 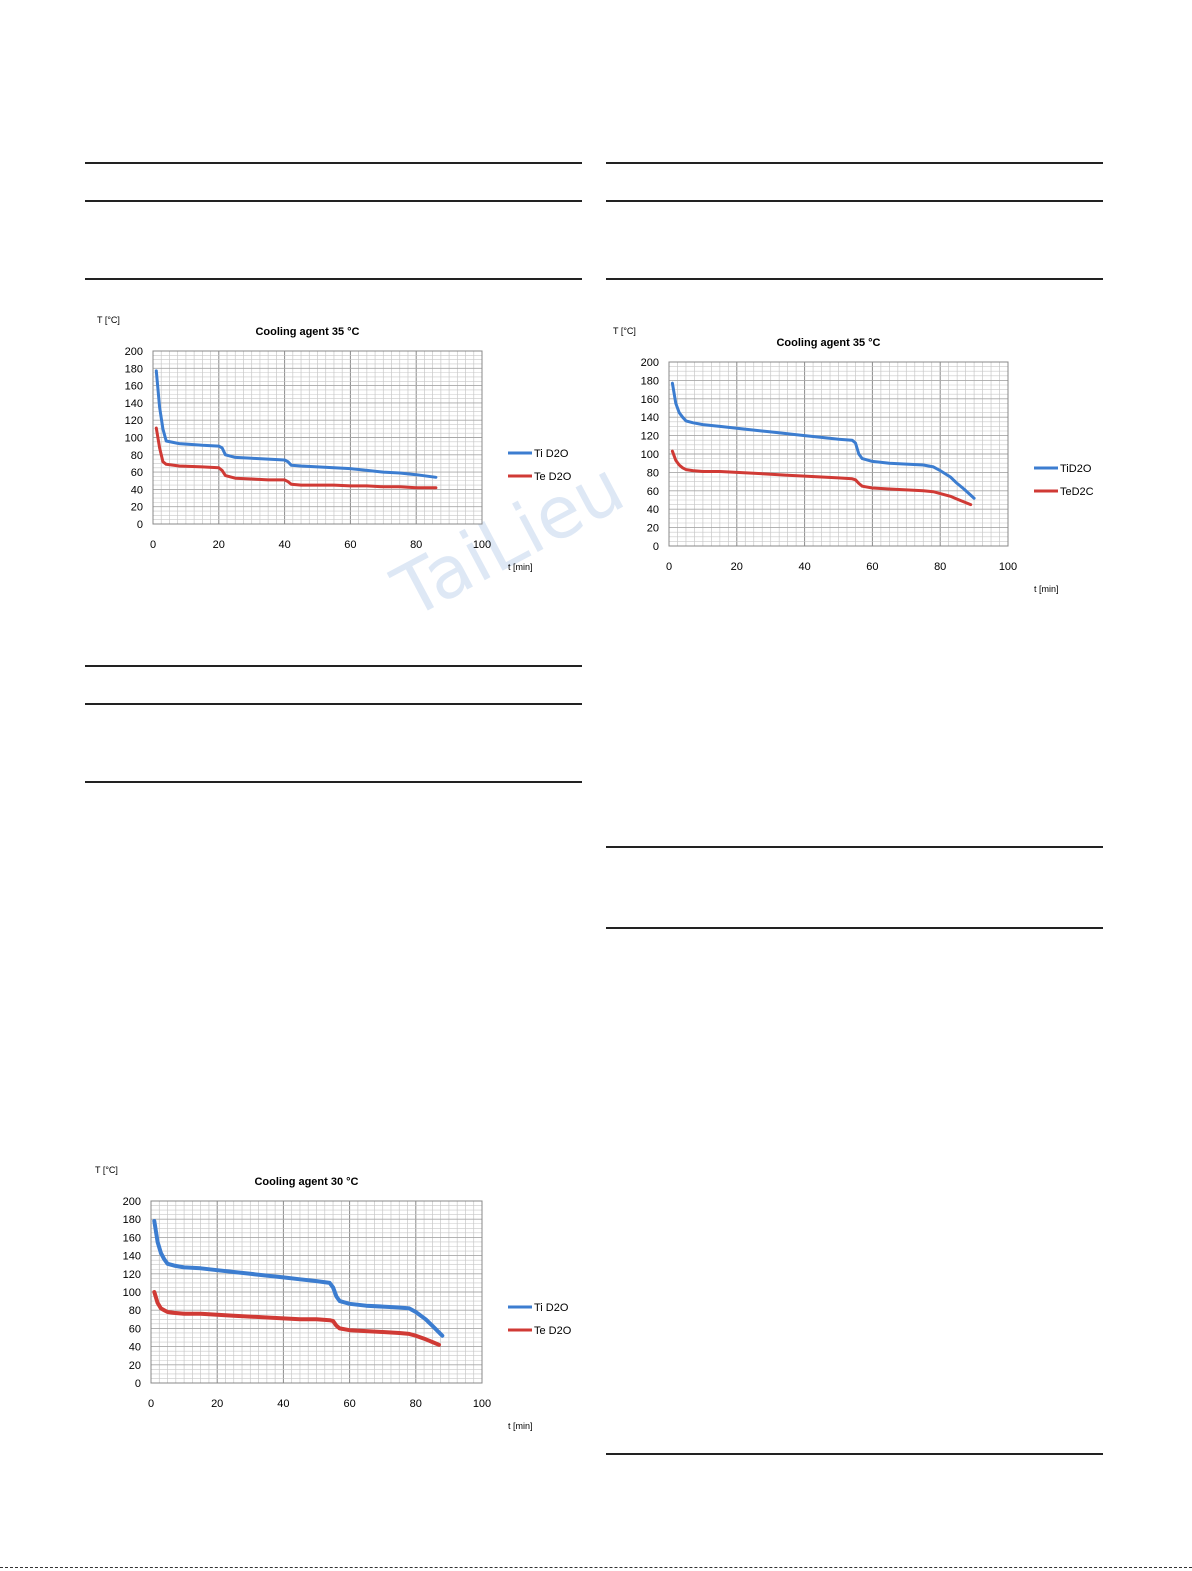 What do you see at coordinates (306, 1182) in the screenshot?
I see `chart-title: Cooling agent 30 °C` at bounding box center [306, 1182].